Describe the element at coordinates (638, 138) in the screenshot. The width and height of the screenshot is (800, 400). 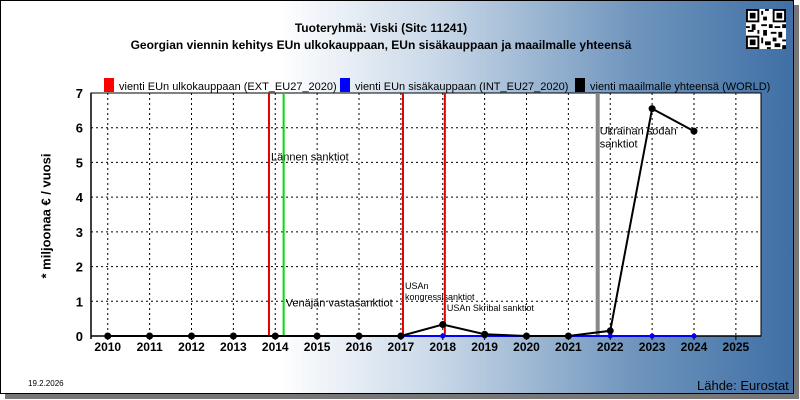
I see `event-label: Ukrainan sodan sanktiot` at that location.